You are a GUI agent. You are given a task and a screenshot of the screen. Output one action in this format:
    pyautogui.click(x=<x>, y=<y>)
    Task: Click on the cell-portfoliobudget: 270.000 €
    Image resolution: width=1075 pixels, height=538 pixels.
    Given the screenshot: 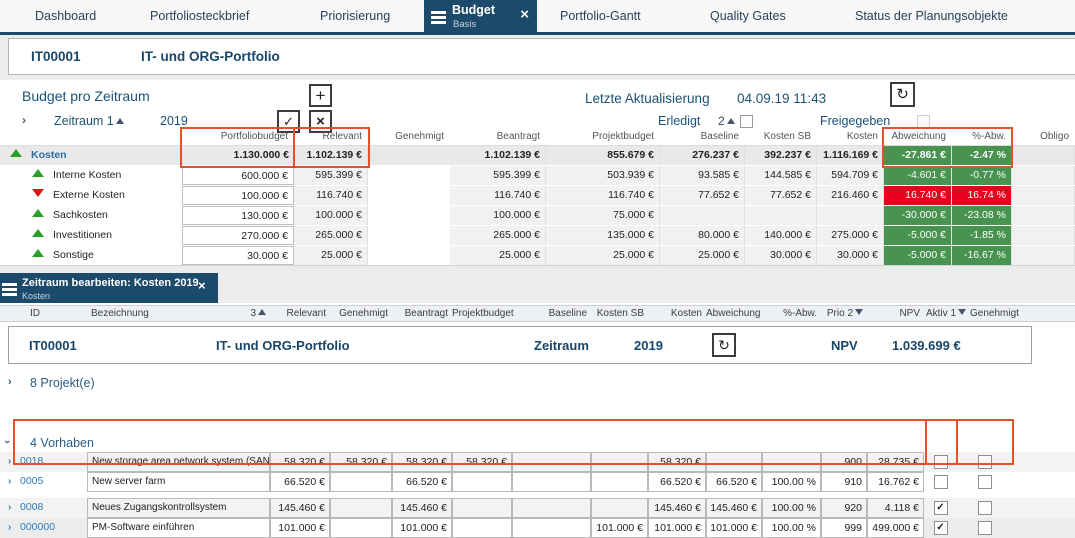 What is the action you would take?
    pyautogui.click(x=238, y=235)
    